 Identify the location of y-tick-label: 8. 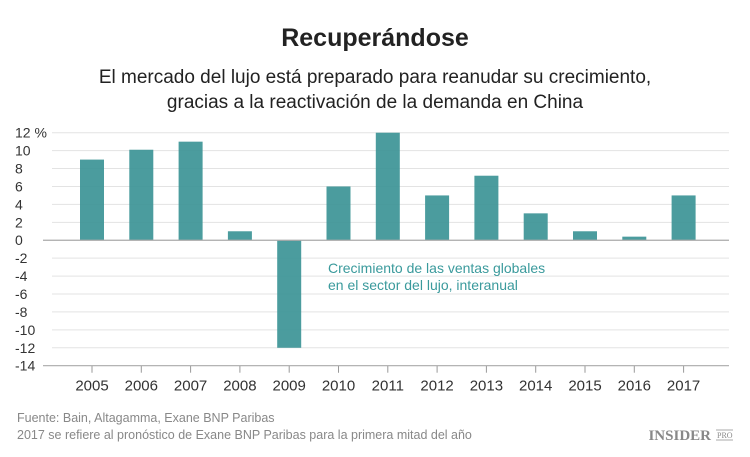
(19, 169).